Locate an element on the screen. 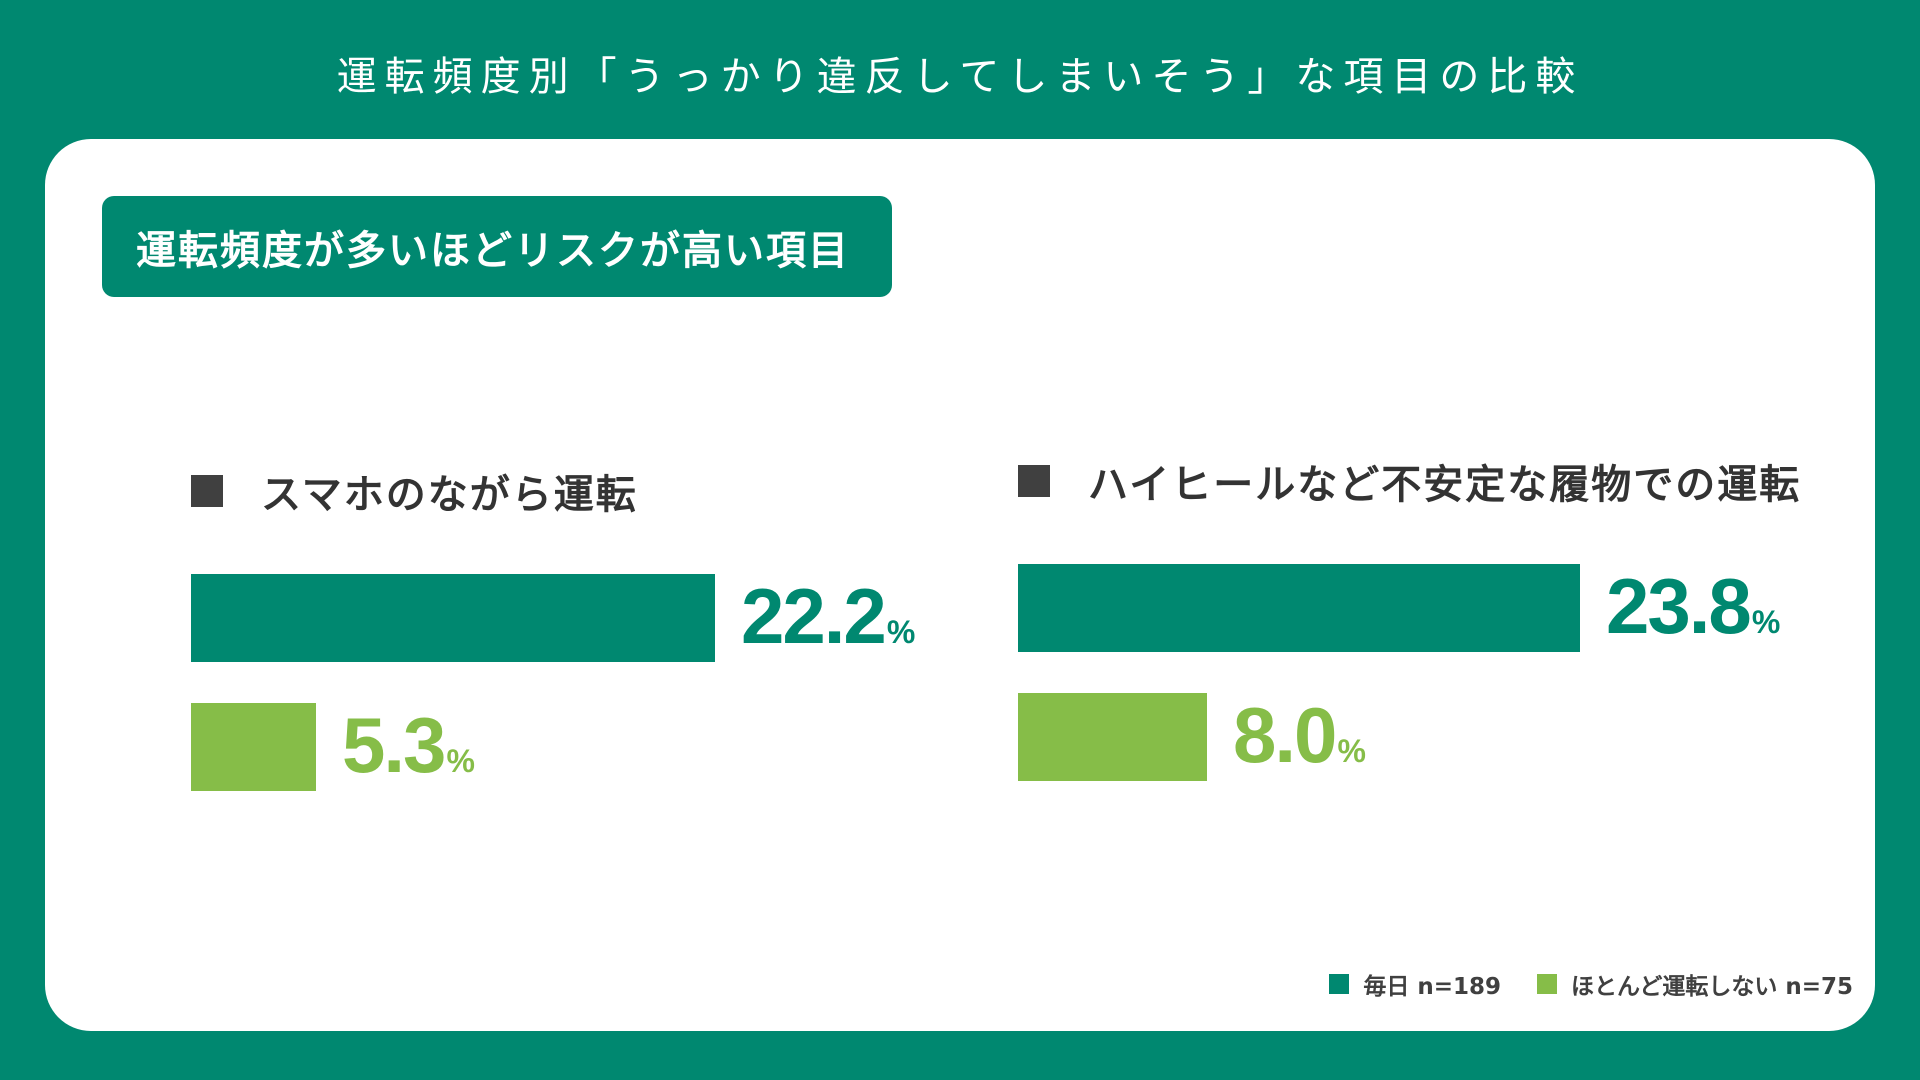 Image resolution: width=1920 pixels, height=1080 pixels. chart-title: 運転頻度別「うっかり違反してしまいそう」な項目の比較 is located at coordinates (960, 77).